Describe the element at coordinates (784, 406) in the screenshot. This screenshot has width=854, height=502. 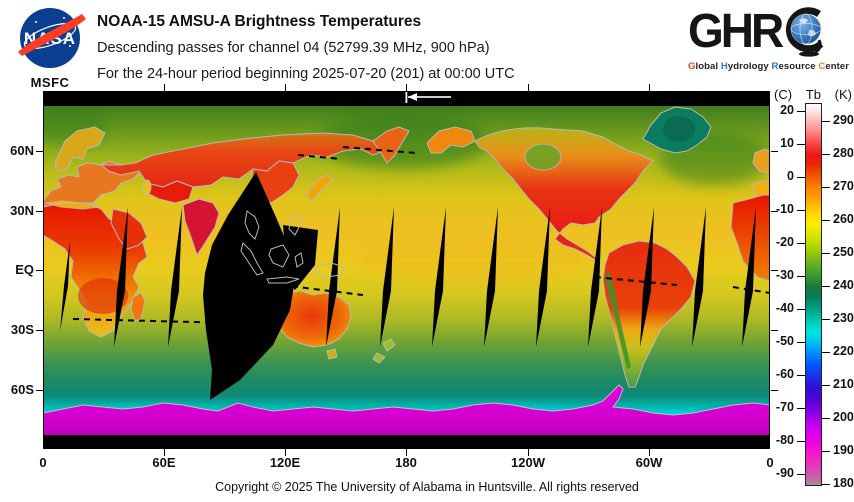
I see `colorbar-celsius-label: -70` at that location.